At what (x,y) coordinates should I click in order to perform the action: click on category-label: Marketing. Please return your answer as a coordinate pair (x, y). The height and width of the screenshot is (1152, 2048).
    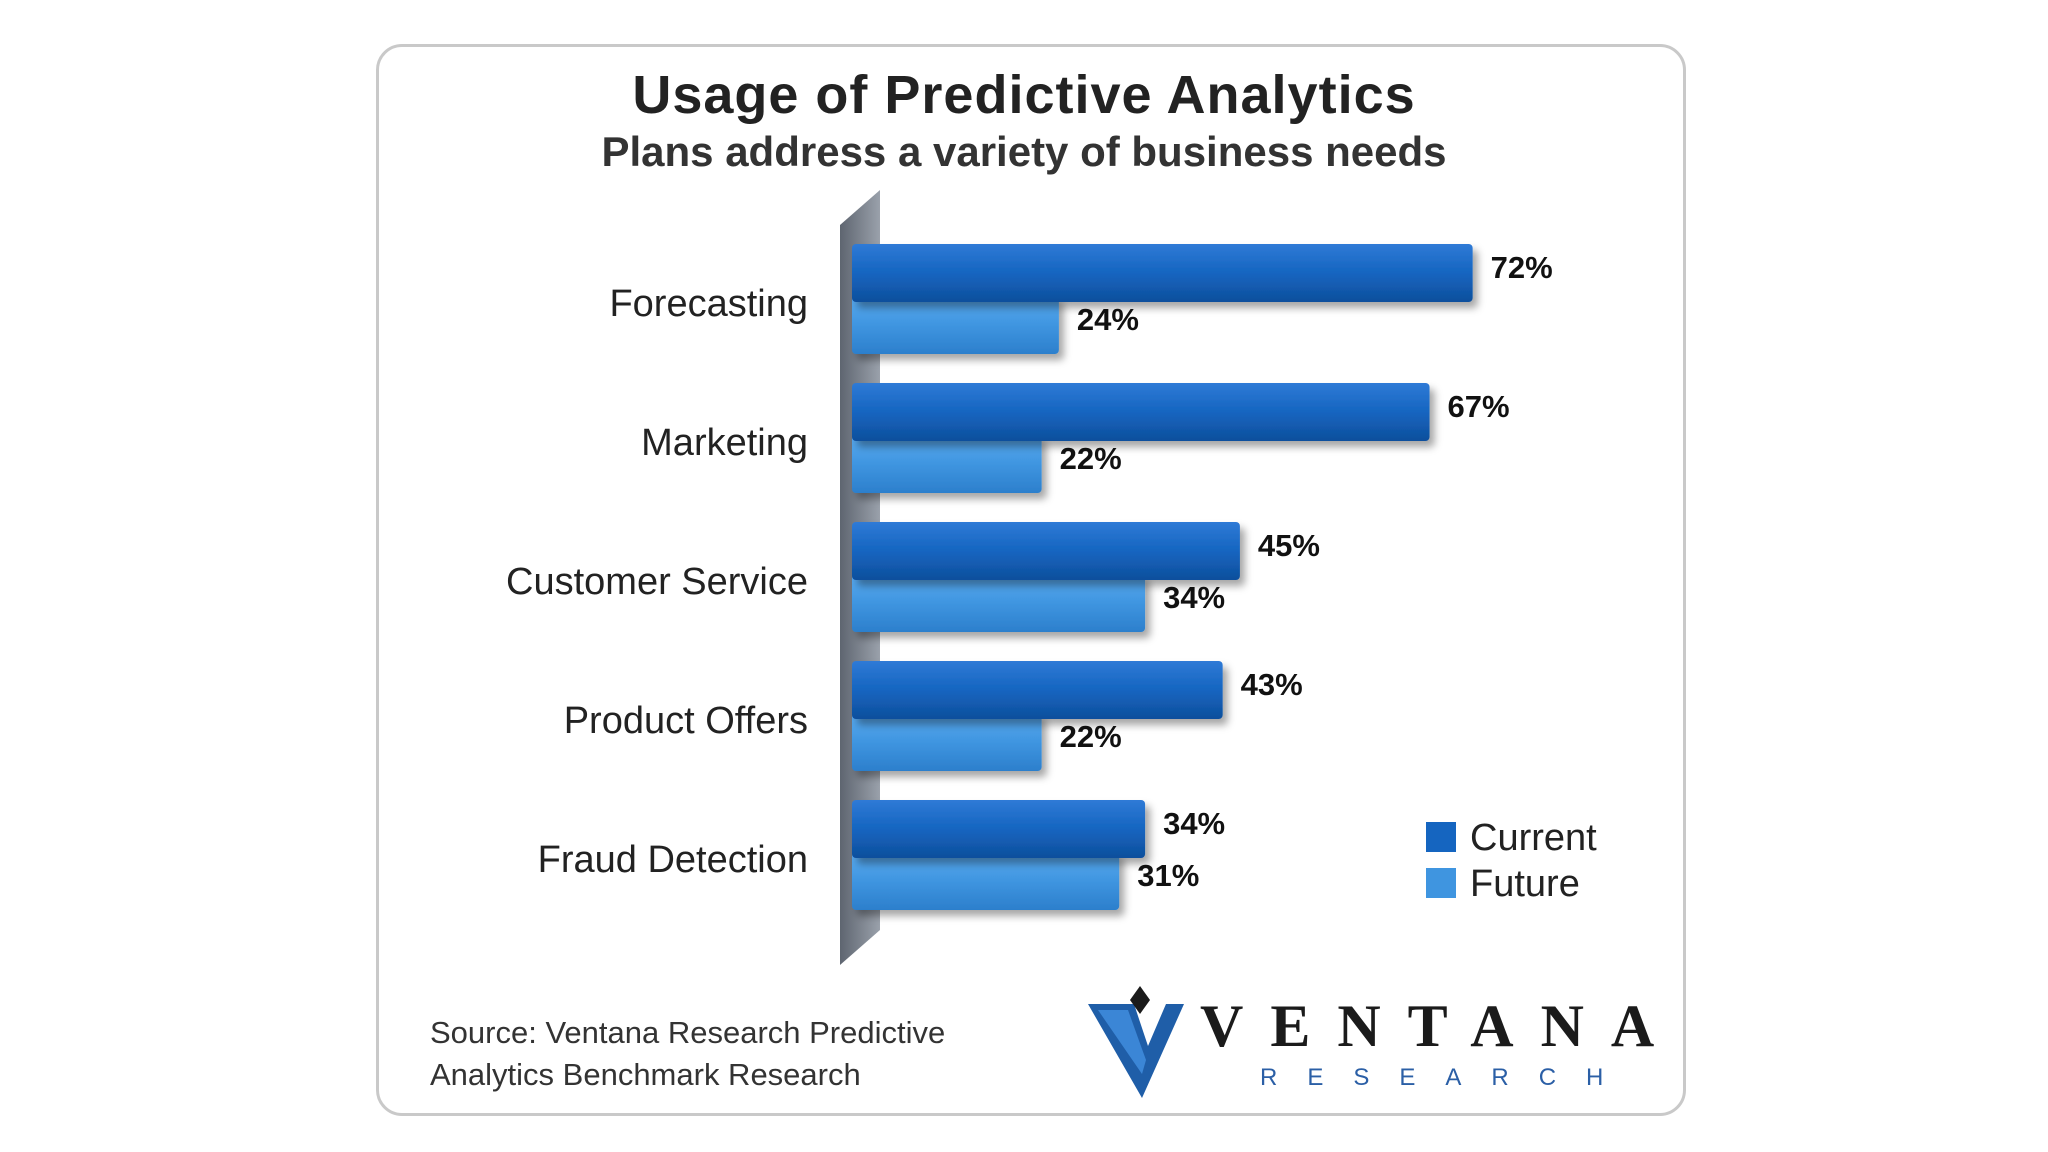
    Looking at the image, I should click on (724, 443).